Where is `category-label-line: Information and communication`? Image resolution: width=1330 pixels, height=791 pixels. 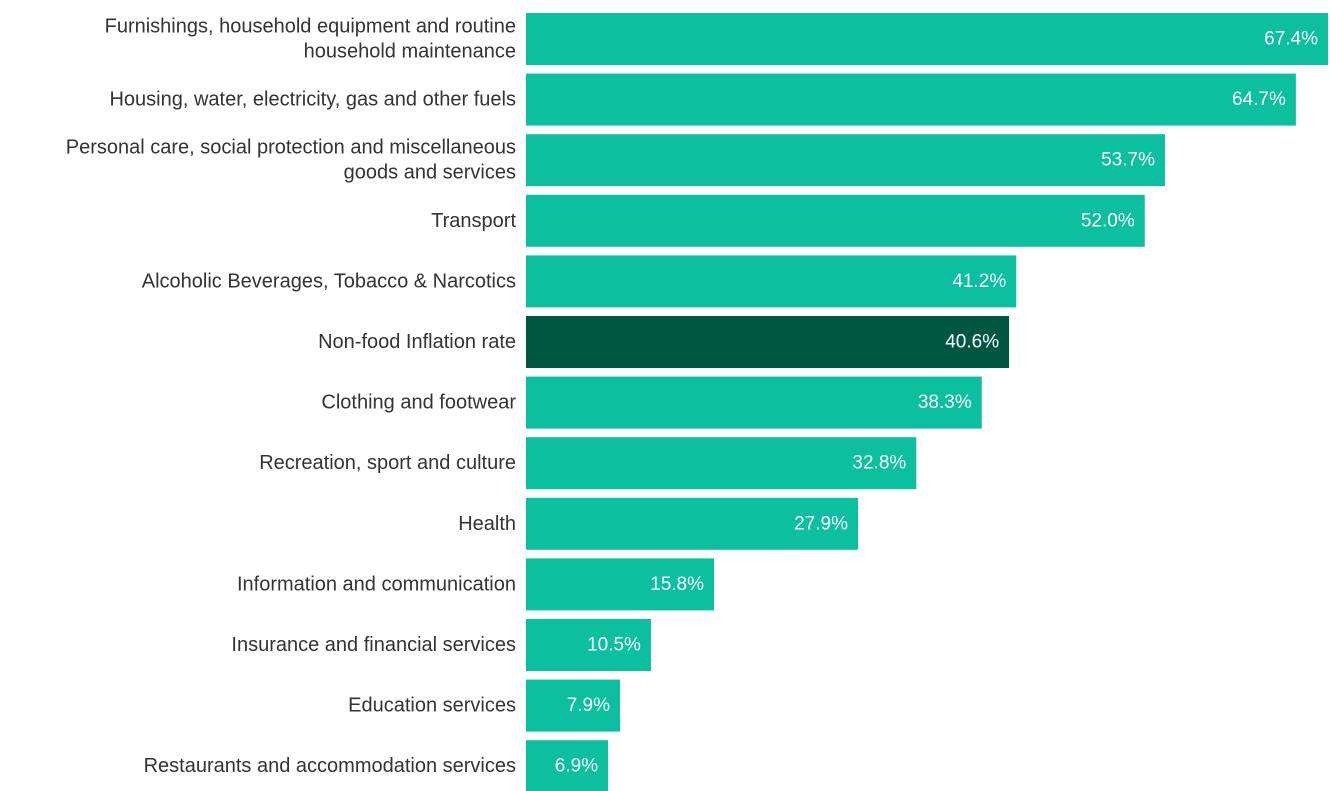
category-label-line: Information and communication is located at coordinates (376, 584).